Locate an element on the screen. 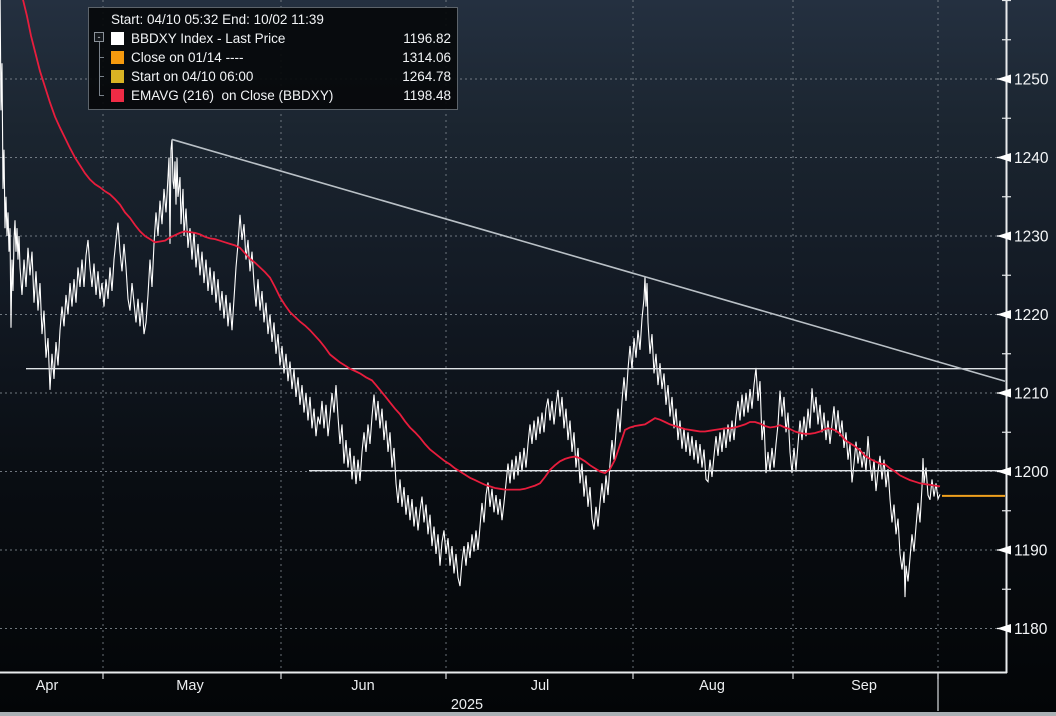 This screenshot has width=1056, height=716. last-price-swatch is located at coordinates (117, 38).